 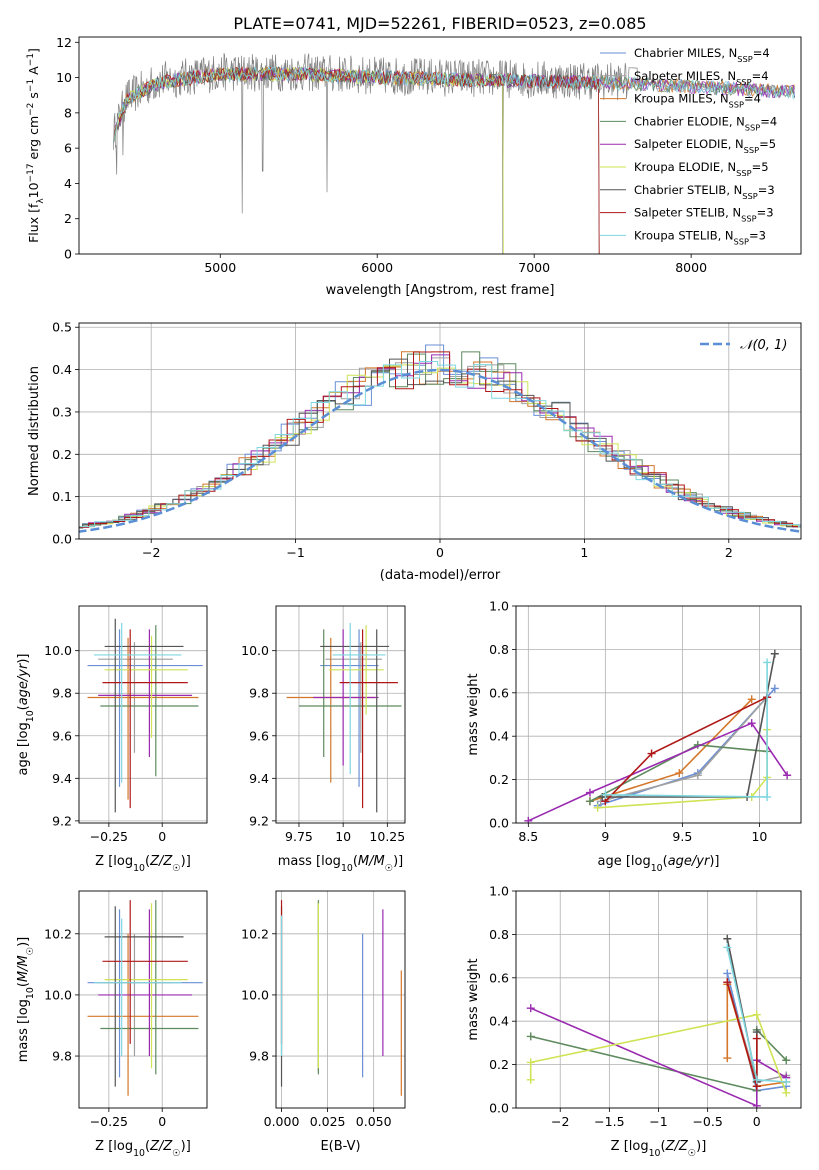 What do you see at coordinates (763, 345) in the screenshot?
I see `legend-label-normal: 𝒩(0, 1)` at bounding box center [763, 345].